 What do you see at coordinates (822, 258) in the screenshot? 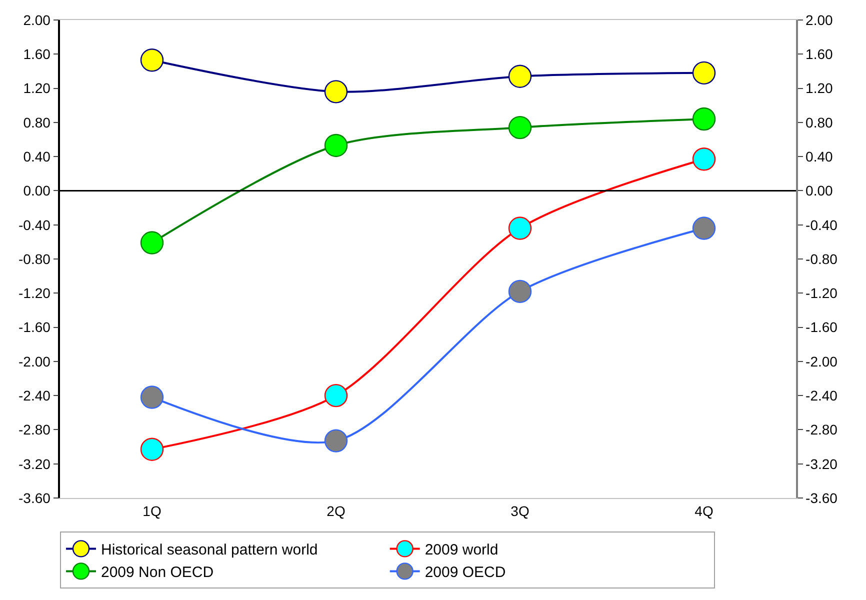
I see `y2-tick-label: -0.80` at bounding box center [822, 258].